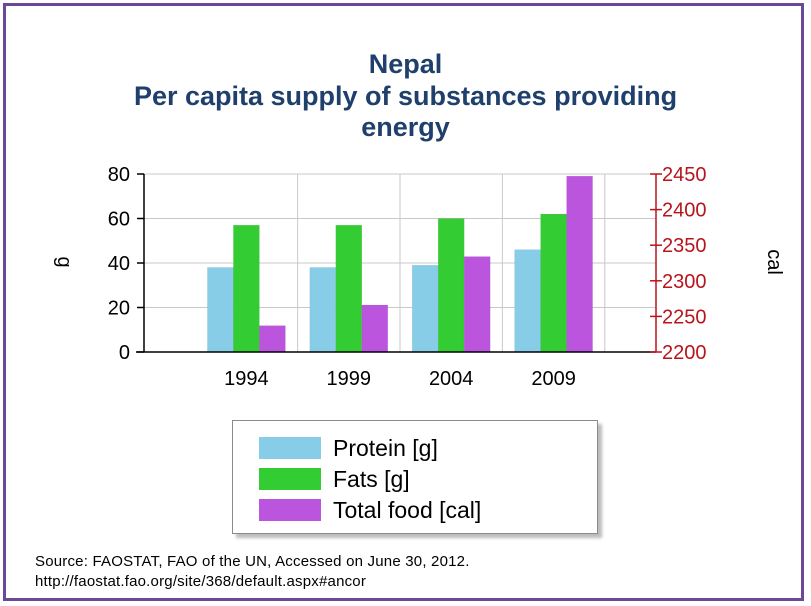  I want to click on right-tick-label: 2400, so click(684, 211).